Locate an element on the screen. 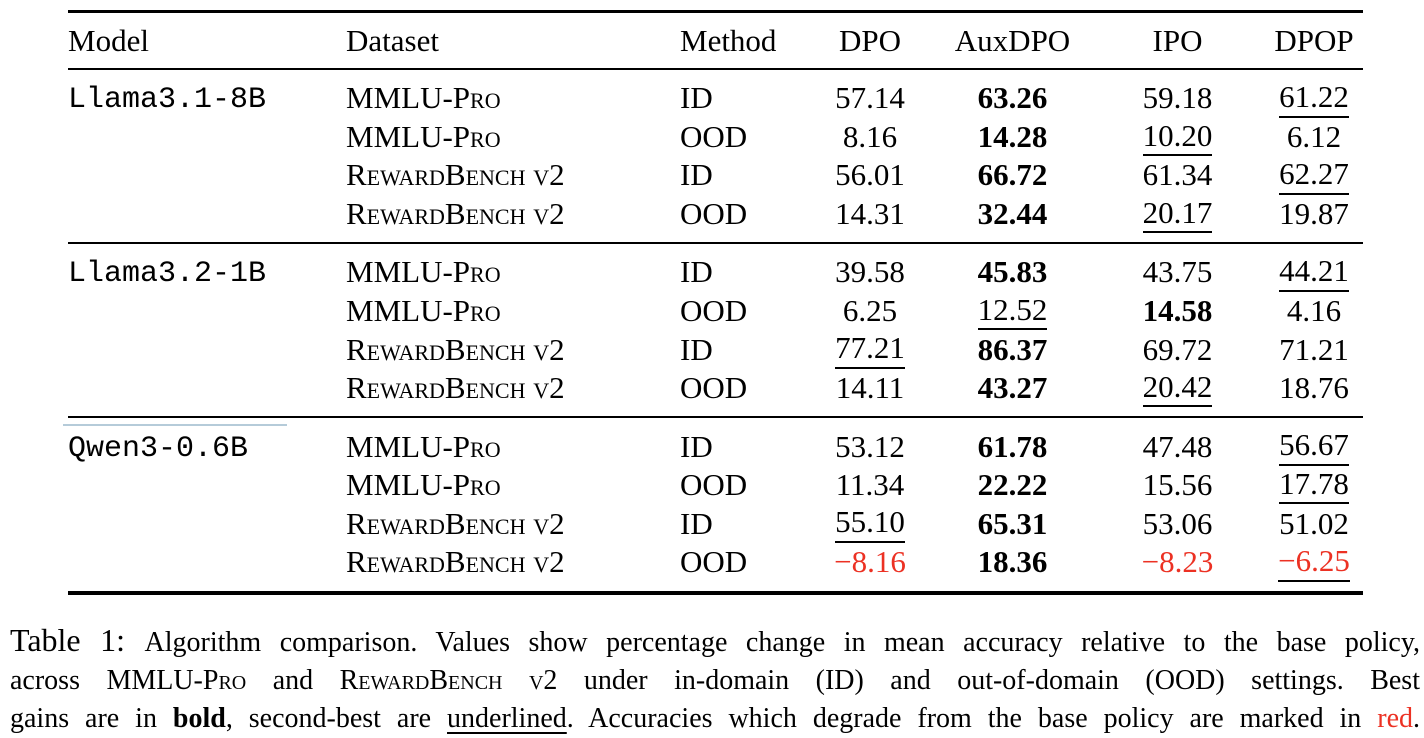  value-cell: 62.27 is located at coordinates (1314, 175).